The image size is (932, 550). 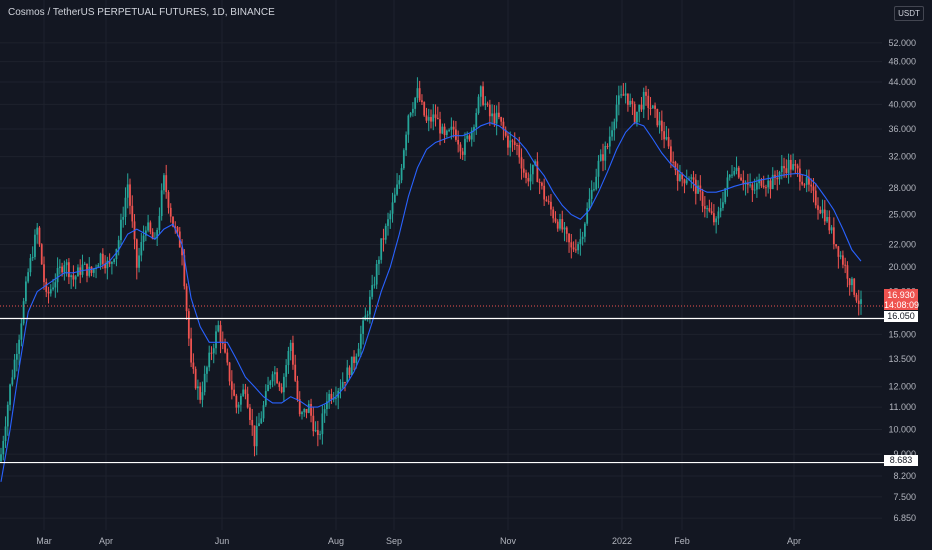 I want to click on y-tick-label: 20.000, so click(x=902, y=267).